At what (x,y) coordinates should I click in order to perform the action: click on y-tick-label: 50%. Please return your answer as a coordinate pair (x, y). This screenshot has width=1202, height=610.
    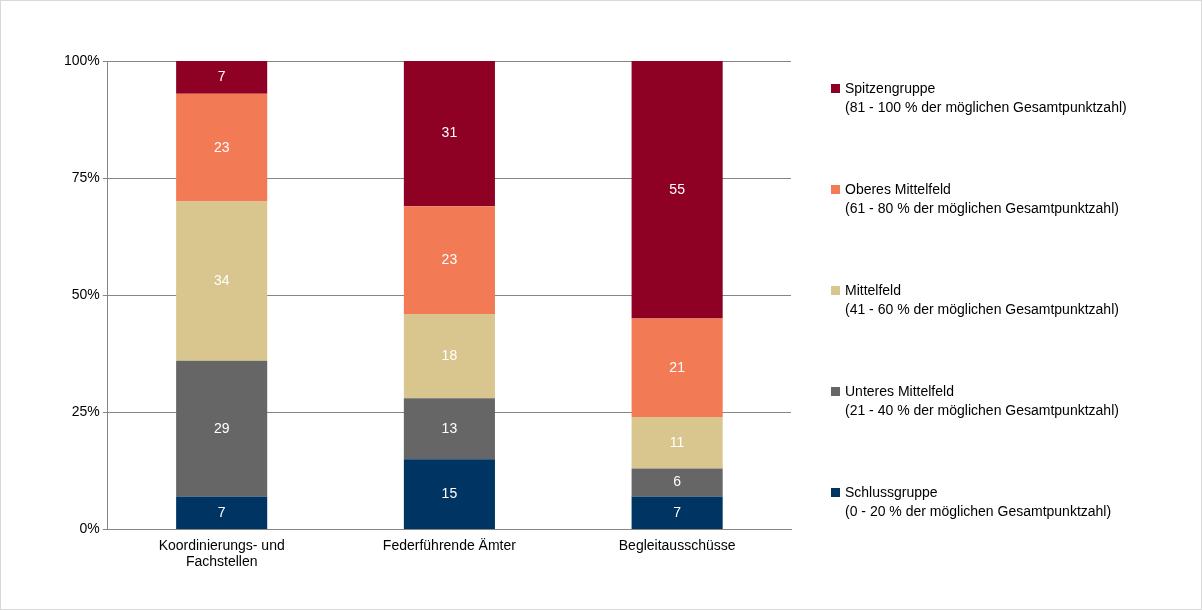
    Looking at the image, I should click on (85, 294).